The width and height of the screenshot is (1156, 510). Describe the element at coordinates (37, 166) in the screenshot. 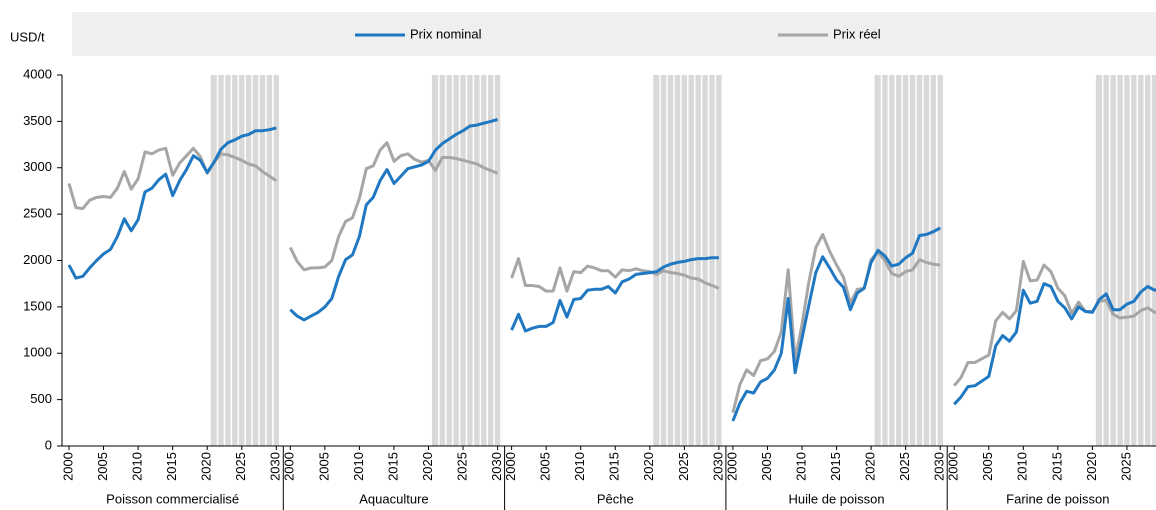

I see `y-tick-label: 3000` at that location.